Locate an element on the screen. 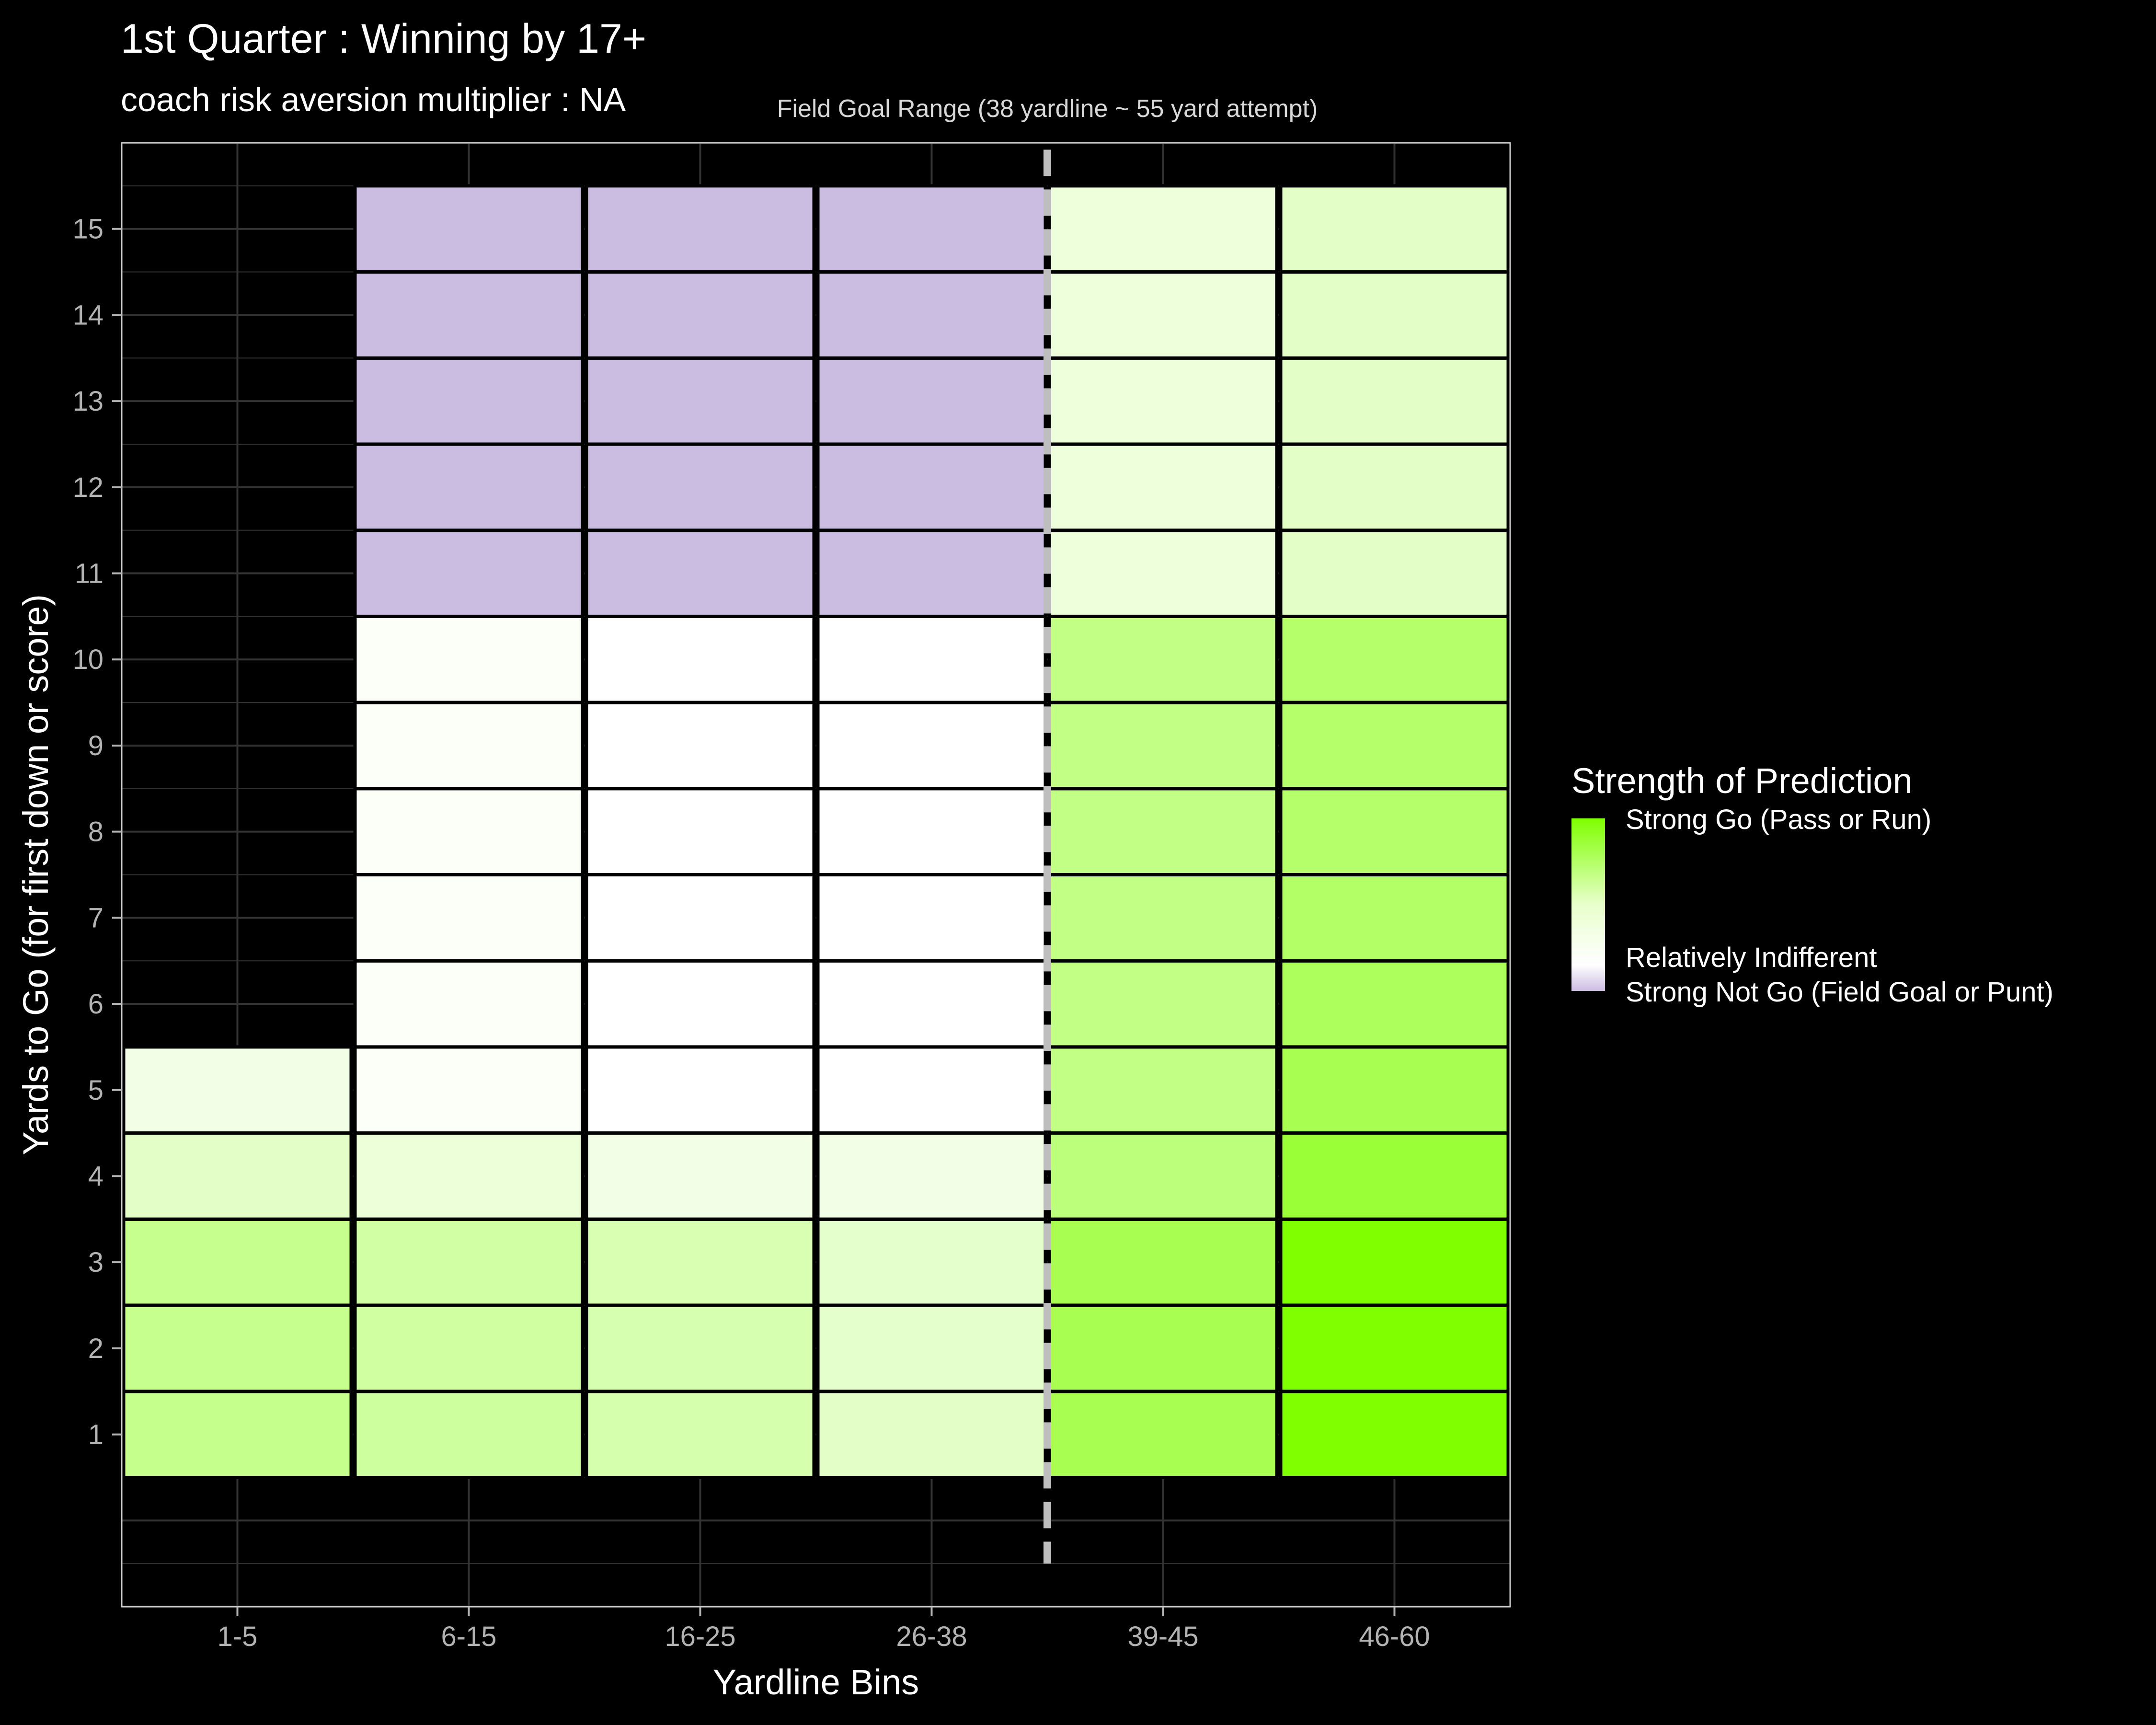 This screenshot has width=2156, height=1725. x-tick-label: 1-5 is located at coordinates (238, 1636).